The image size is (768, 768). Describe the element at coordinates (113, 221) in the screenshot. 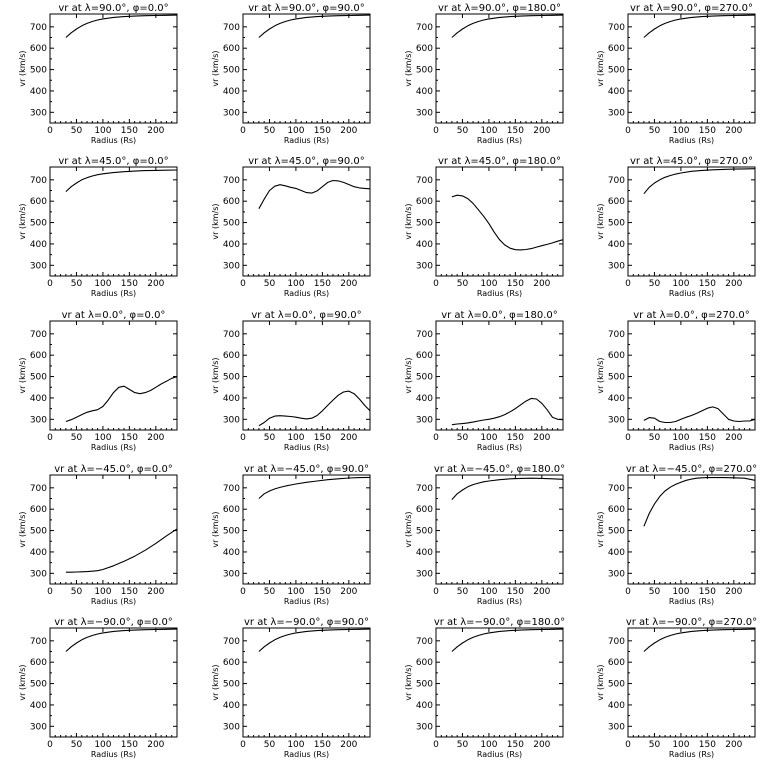

I see `panel-4-plot-frame` at that location.